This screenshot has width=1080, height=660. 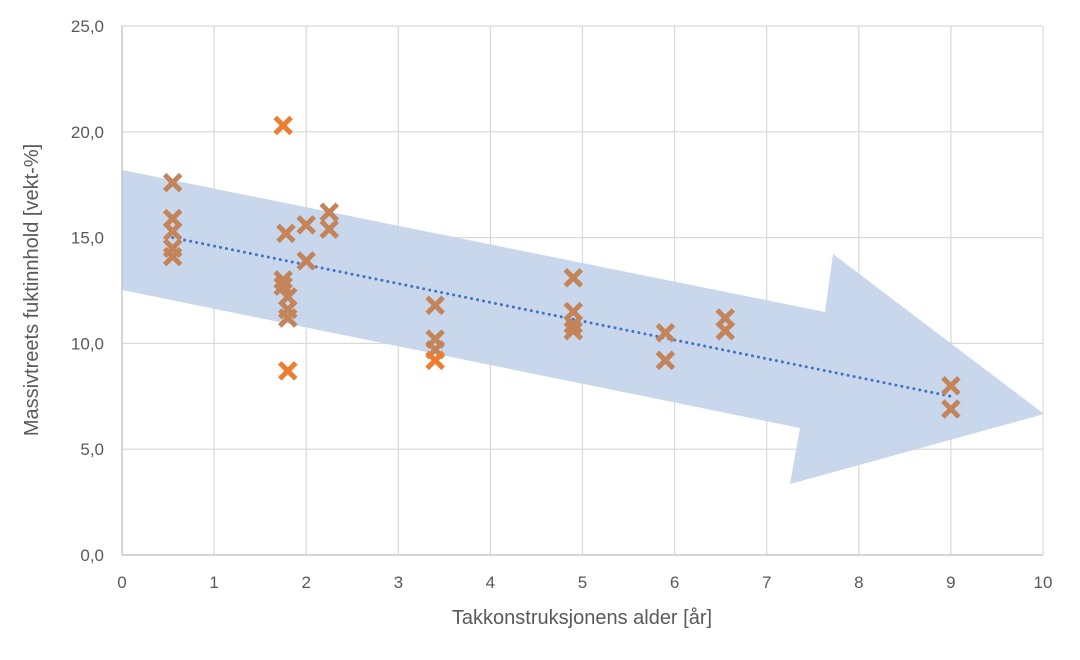 I want to click on y-axis-title: Massivtreets fuktinnhold [vekt-%], so click(x=32, y=290).